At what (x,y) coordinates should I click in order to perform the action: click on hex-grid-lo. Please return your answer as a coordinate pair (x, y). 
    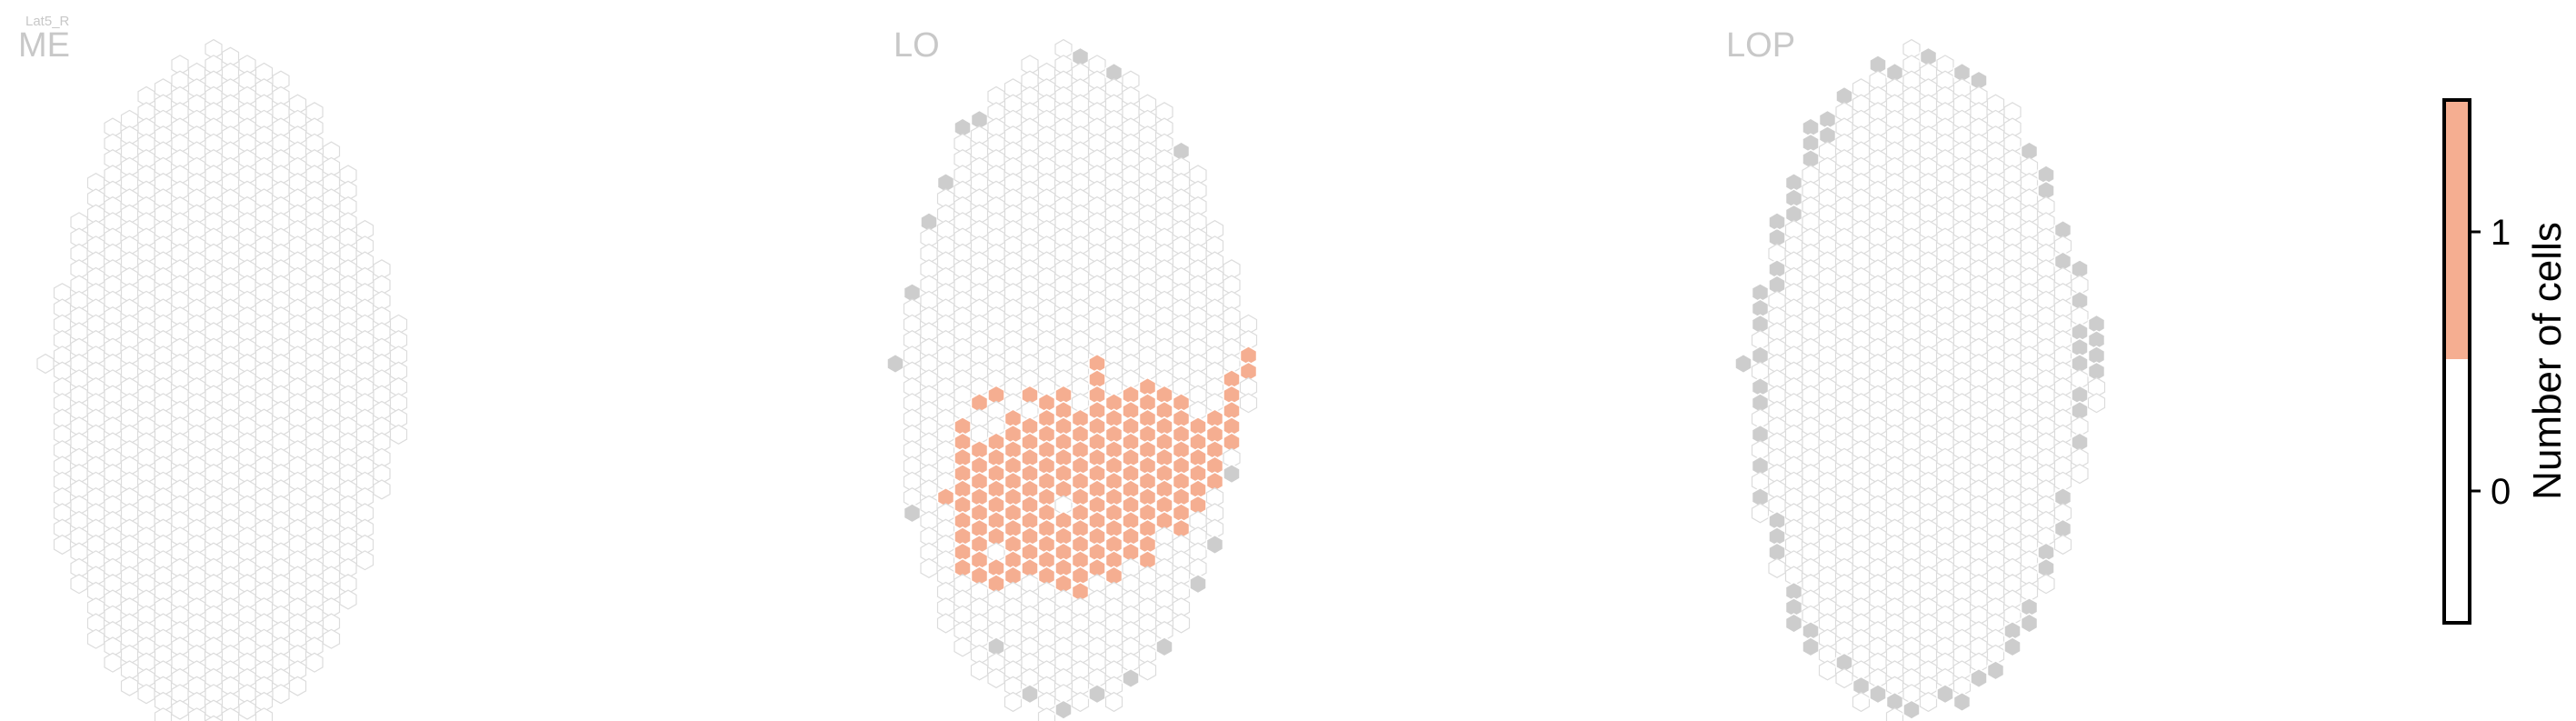
    Looking at the image, I should click on (1072, 379).